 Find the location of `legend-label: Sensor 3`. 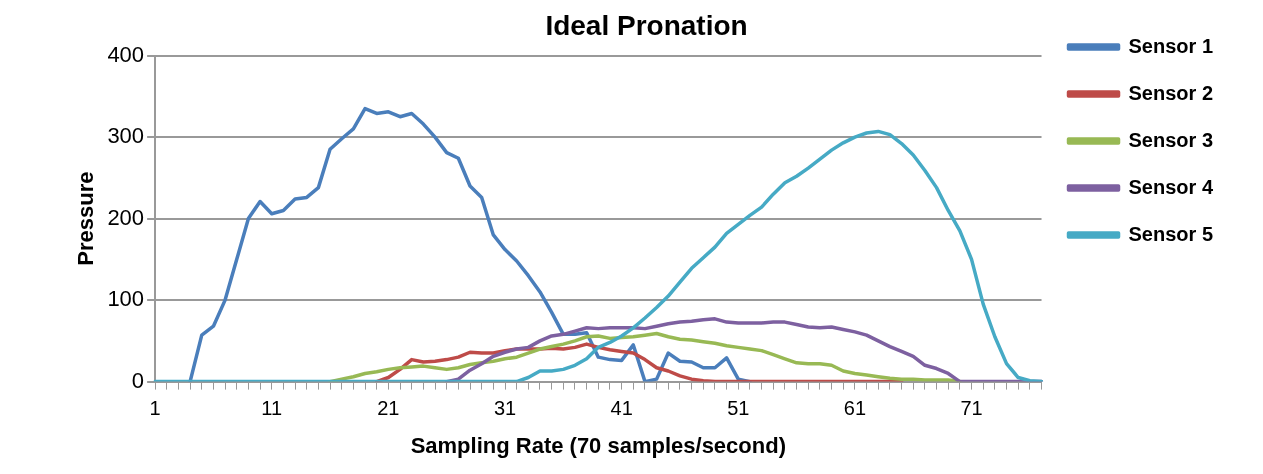

legend-label: Sensor 3 is located at coordinates (1170, 139).